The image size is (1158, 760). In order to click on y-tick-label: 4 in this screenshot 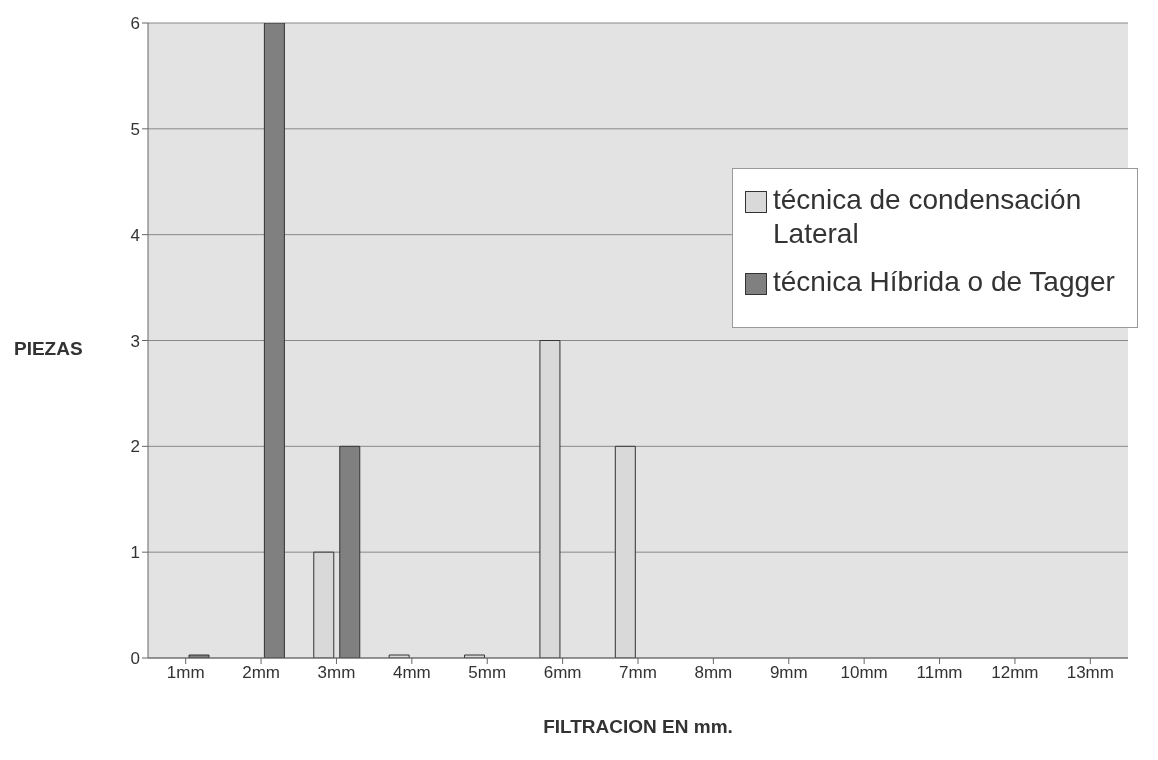, I will do `click(135, 235)`.